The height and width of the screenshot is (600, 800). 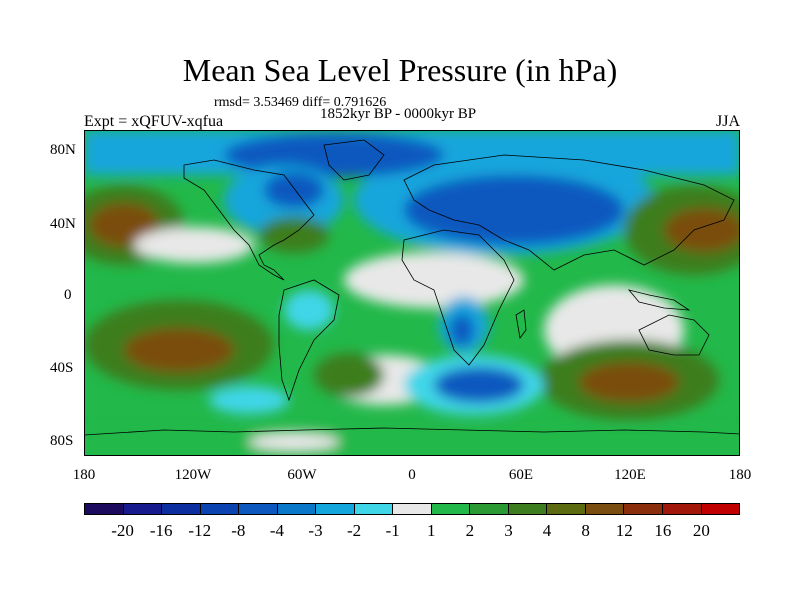 I want to click on x-label-180w: 180, so click(x=84, y=475).